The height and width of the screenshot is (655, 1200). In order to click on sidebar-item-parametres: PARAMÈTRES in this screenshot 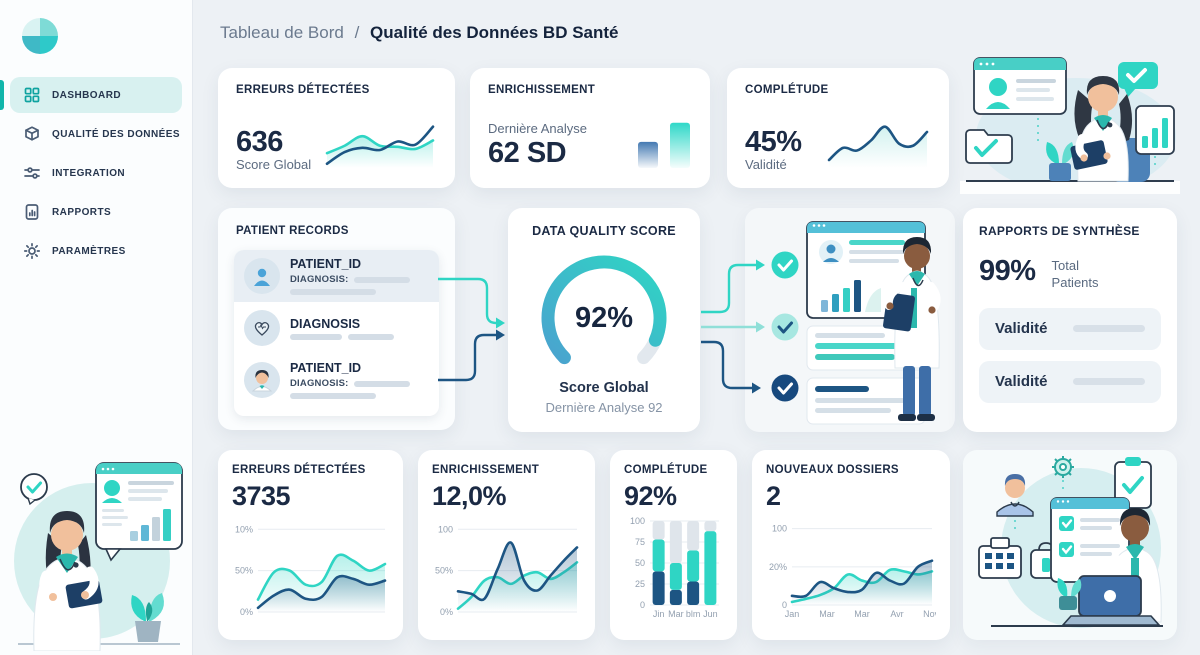, I will do `click(96, 251)`.